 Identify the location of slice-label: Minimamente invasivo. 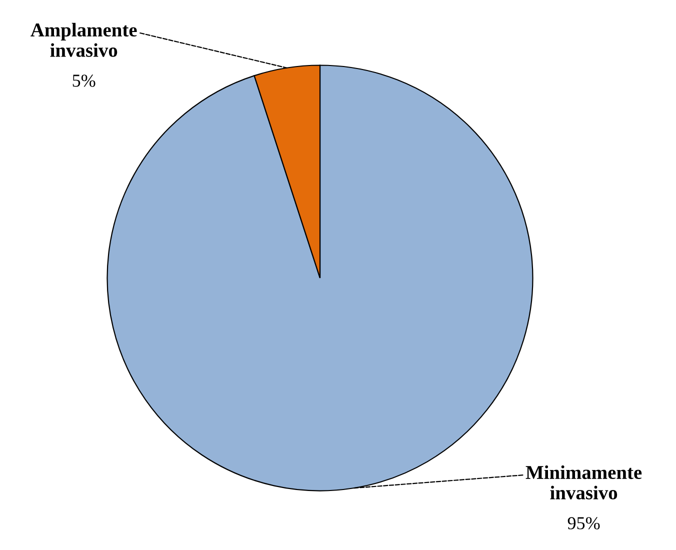
(584, 482).